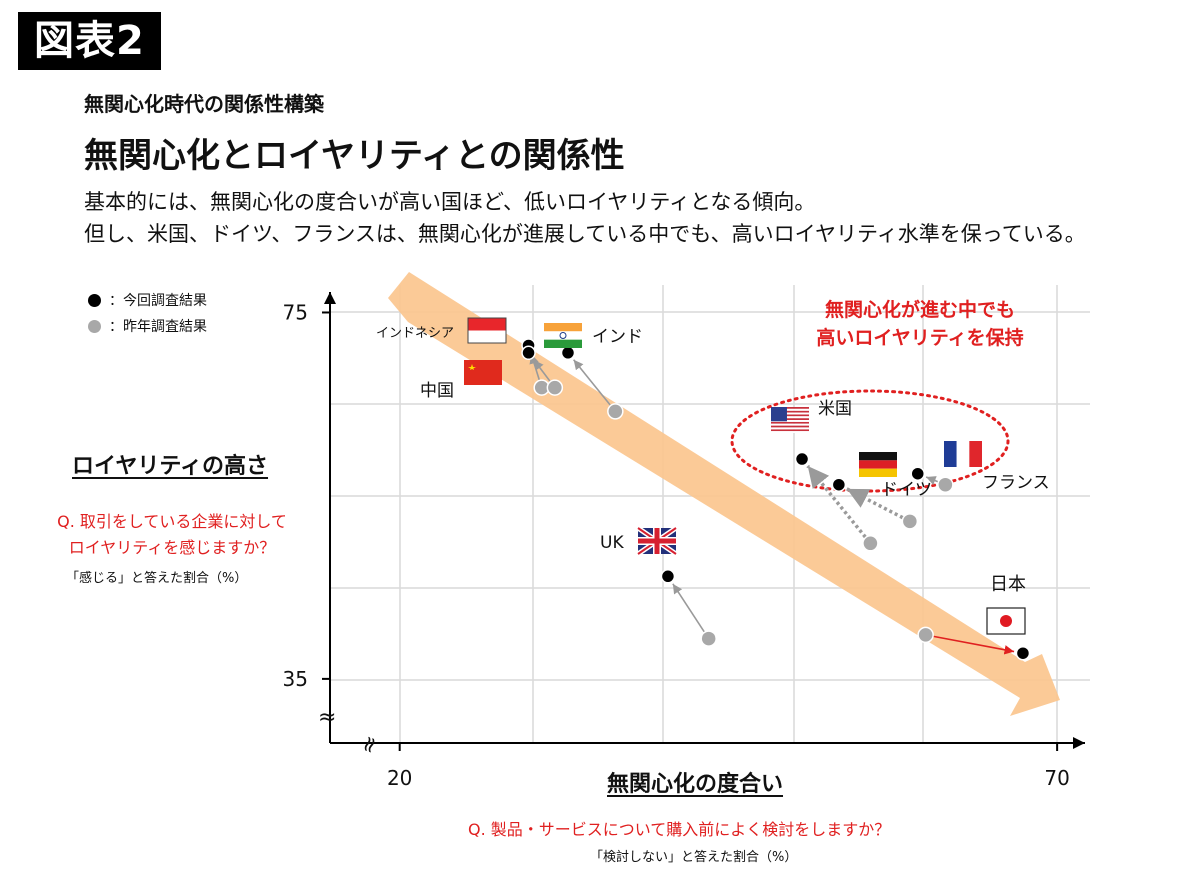 This screenshot has height=870, width=1200. What do you see at coordinates (295, 312) in the screenshot?
I see `y-tick-label-1: 75` at bounding box center [295, 312].